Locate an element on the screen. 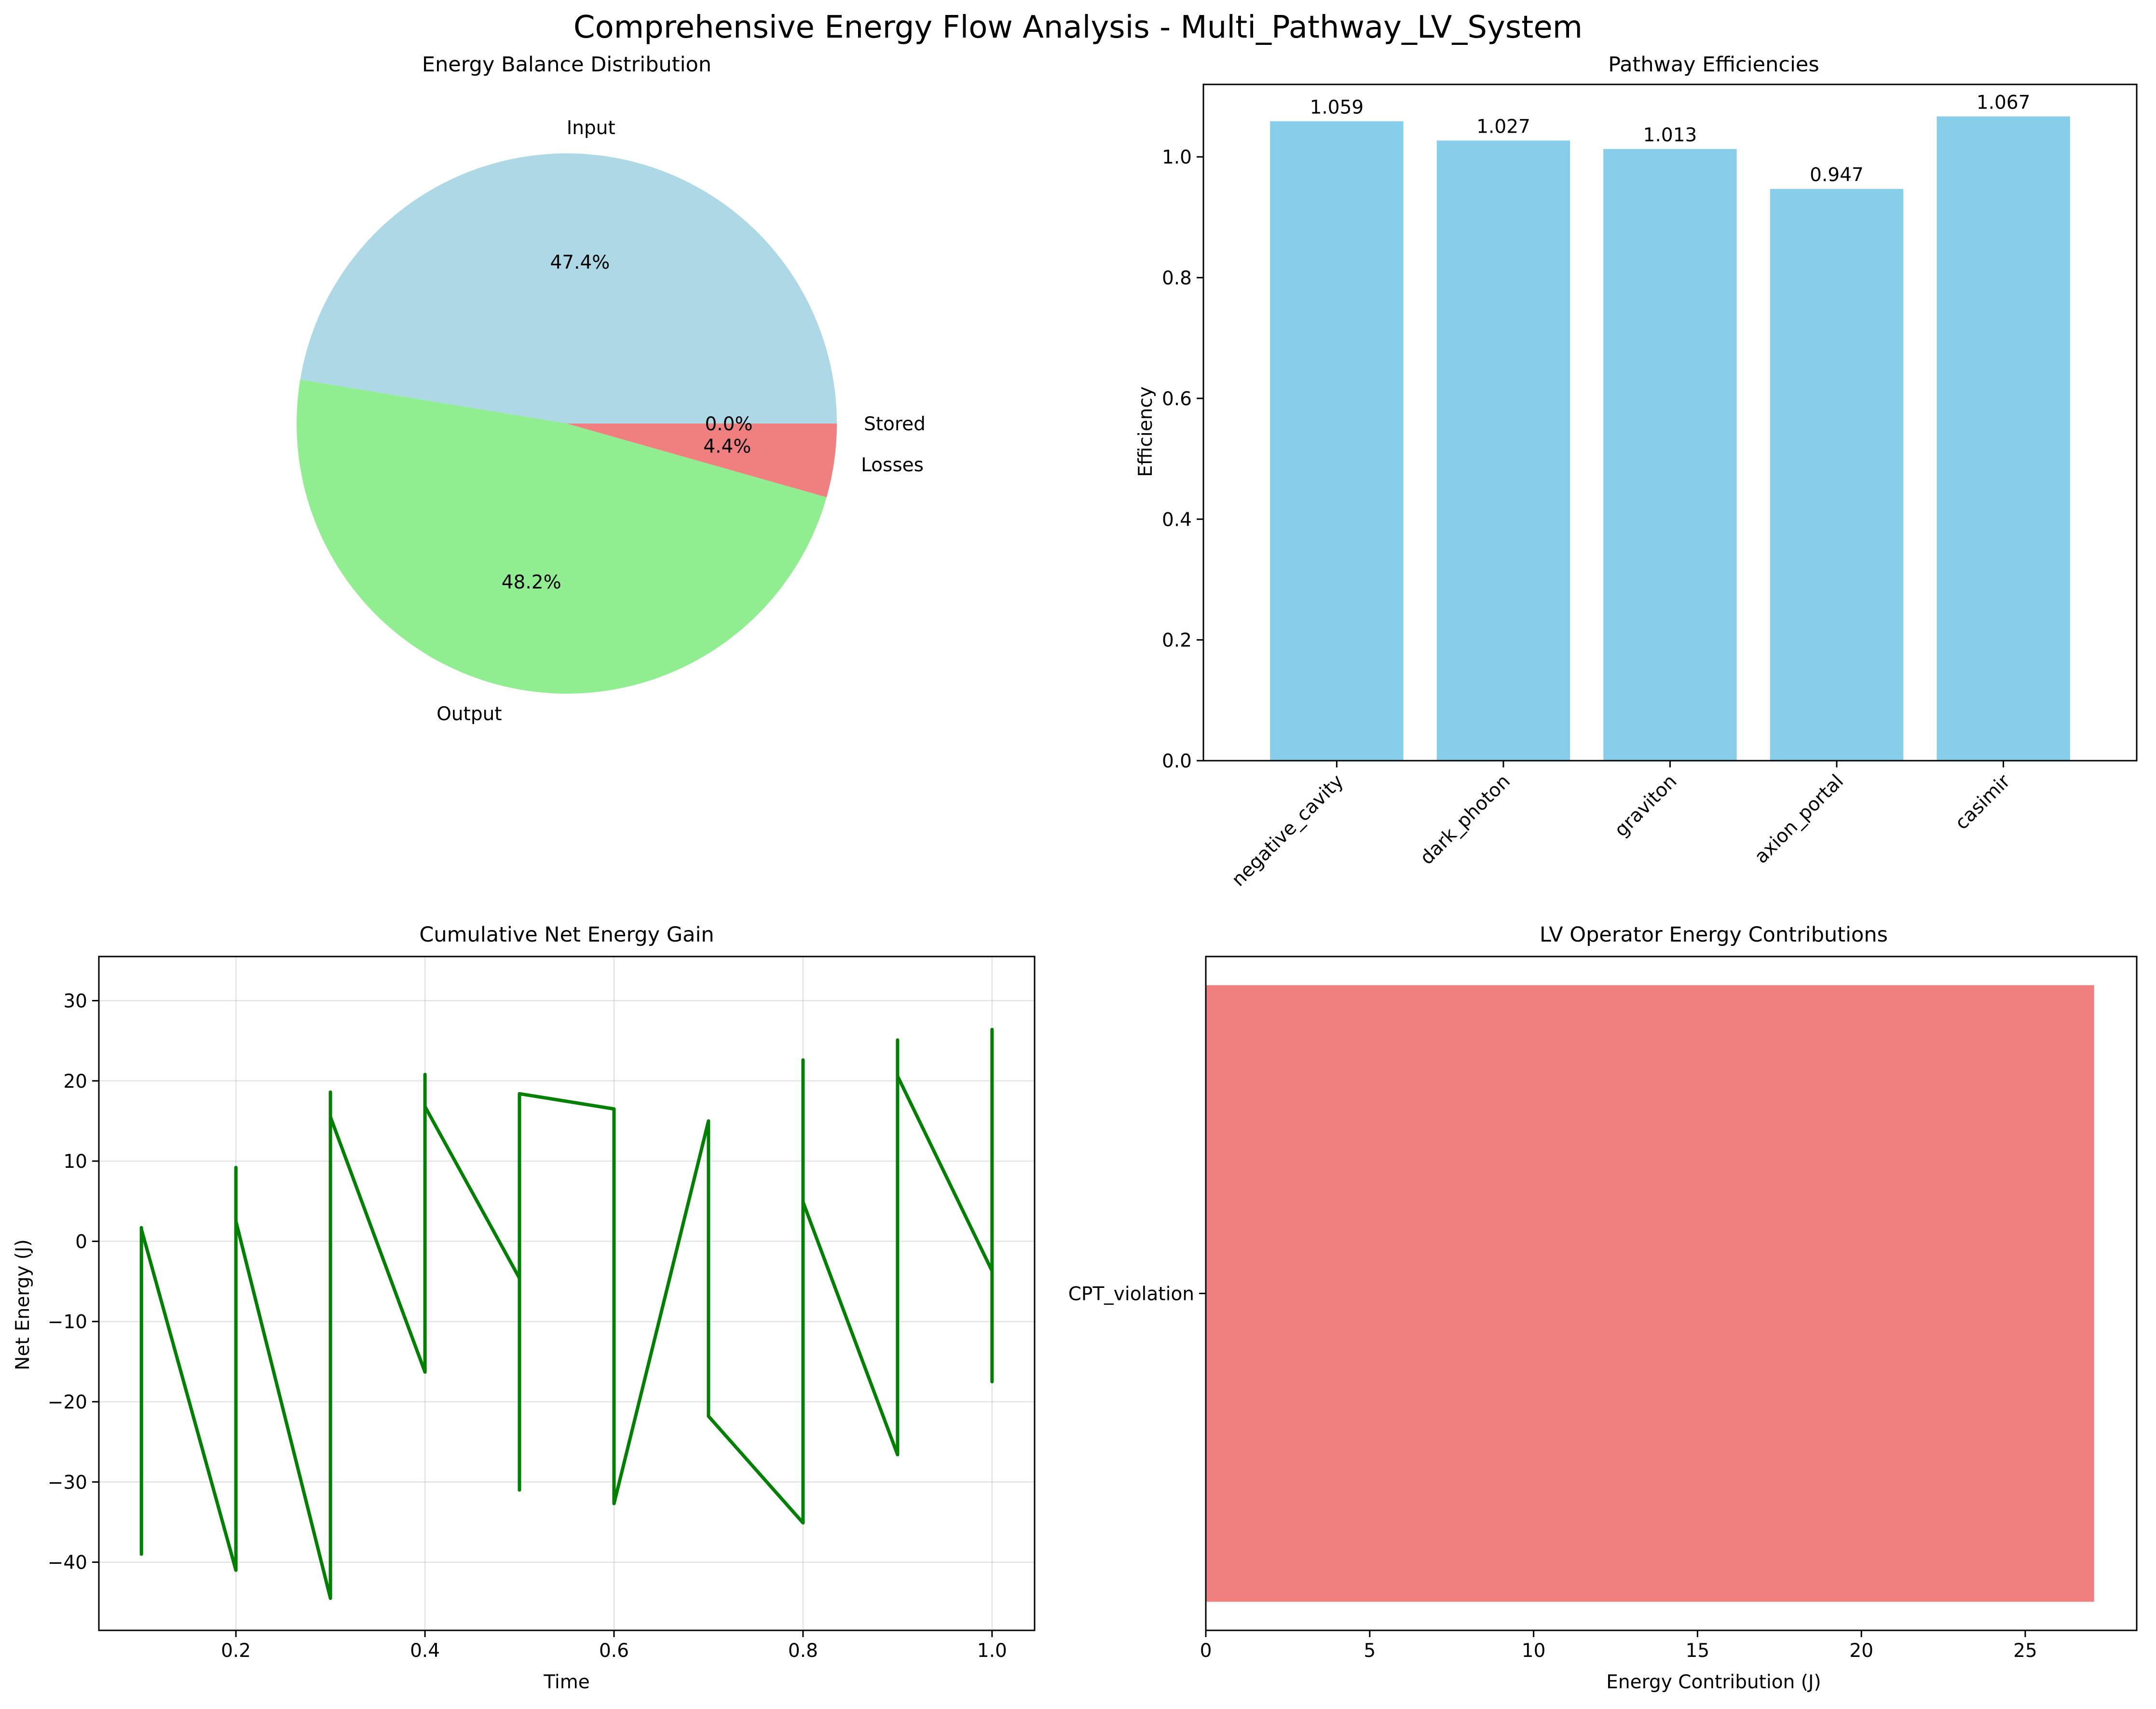  bar-value-label: 1.067 is located at coordinates (2004, 102).